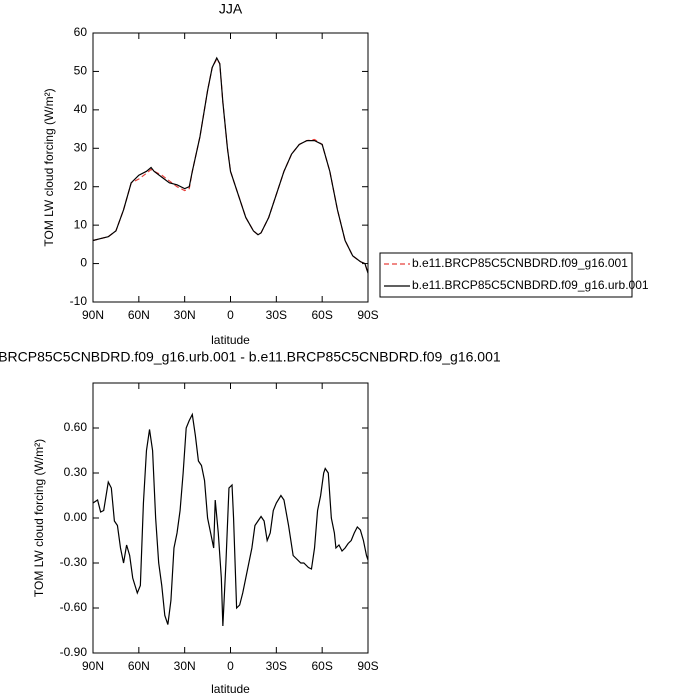 Image resolution: width=700 pixels, height=700 pixels. I want to click on y-tick-label: -0.90, so click(74, 652).